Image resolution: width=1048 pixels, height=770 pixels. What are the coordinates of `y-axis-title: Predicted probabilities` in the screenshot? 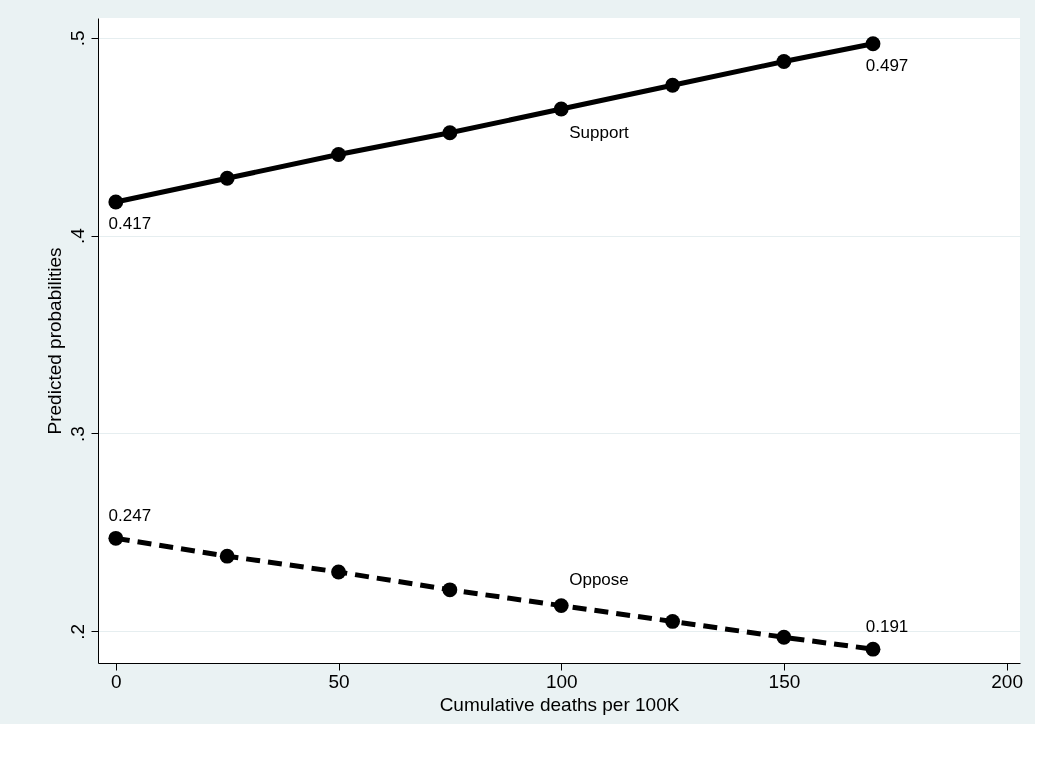 It's located at (54, 341).